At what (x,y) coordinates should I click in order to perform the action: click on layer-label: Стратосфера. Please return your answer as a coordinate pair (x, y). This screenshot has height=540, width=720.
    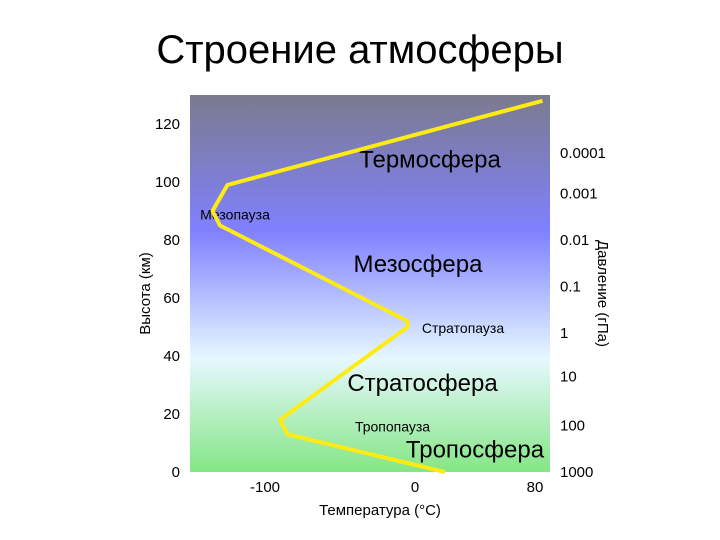
    Looking at the image, I should click on (422, 383).